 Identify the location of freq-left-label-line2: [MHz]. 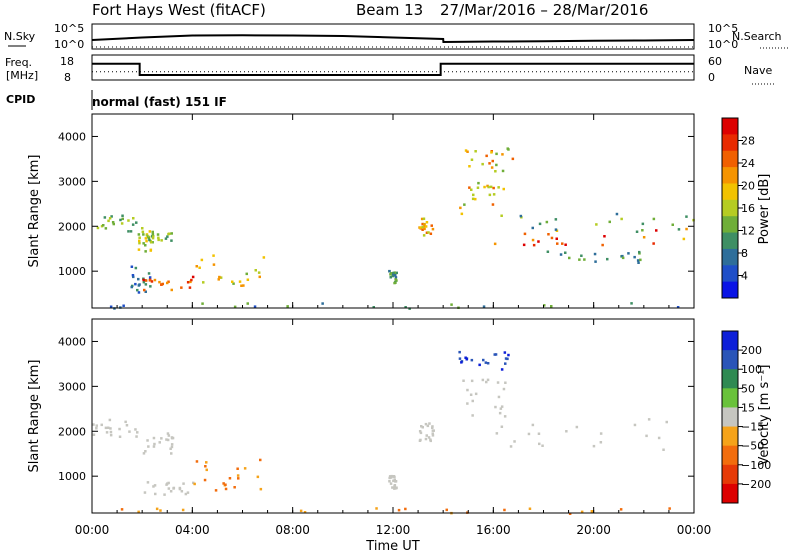
(22, 75).